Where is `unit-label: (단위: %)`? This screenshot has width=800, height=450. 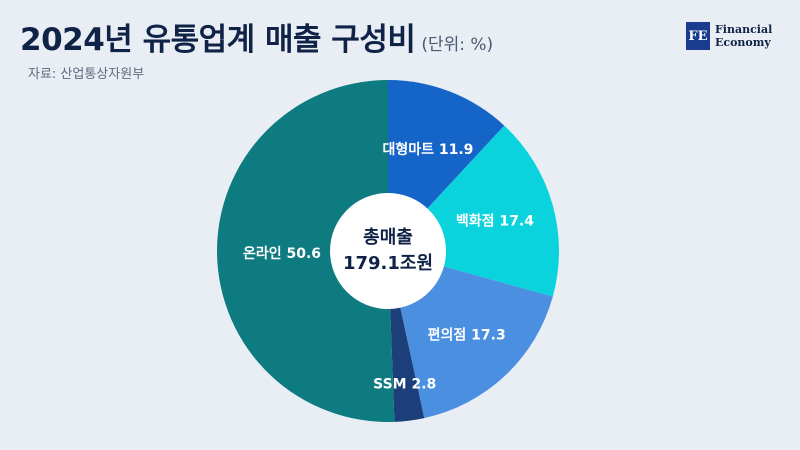
unit-label: (단위: %) is located at coordinates (457, 45).